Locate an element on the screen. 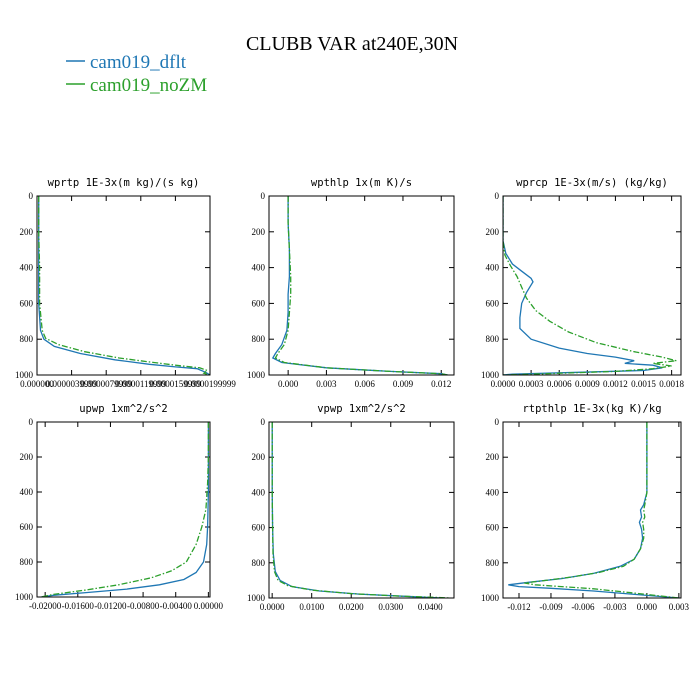 The image size is (700, 700). panel-title: wprtp 1E-3x(m kg)/(s kg) is located at coordinates (124, 183).